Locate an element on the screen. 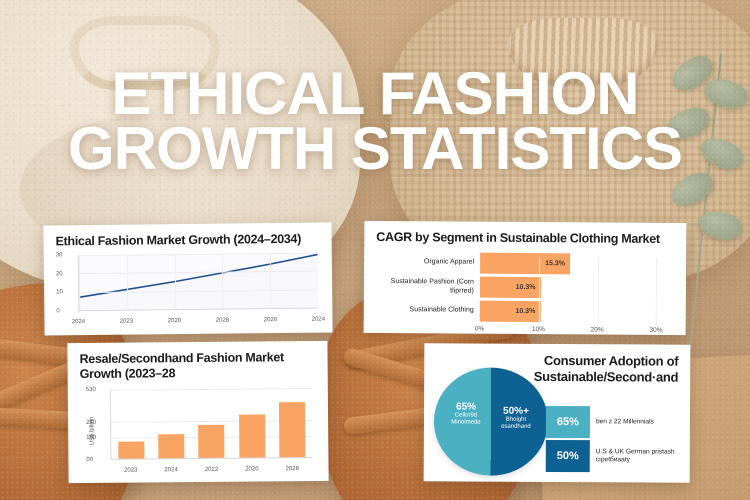 The image size is (750, 500). pie-legend-row: 50% U.S & UK German pristash cıрetбиaaty is located at coordinates (613, 456).